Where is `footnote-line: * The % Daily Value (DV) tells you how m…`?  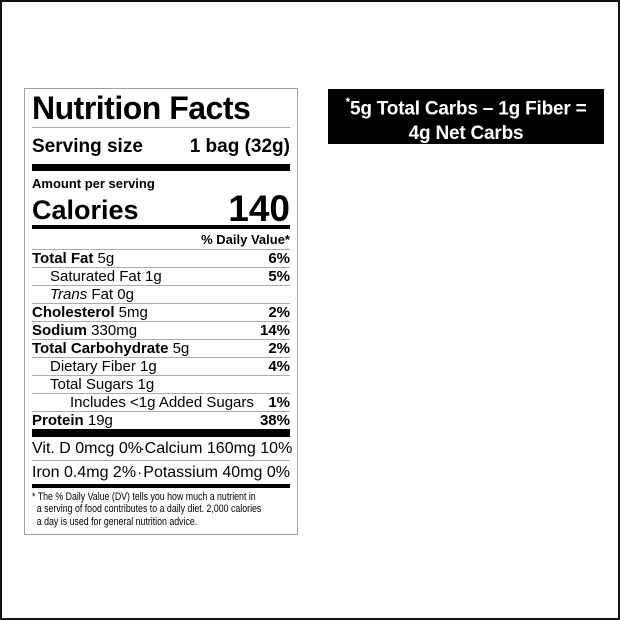 footnote-line: * The % Daily Value (DV) tells you how m… is located at coordinates (144, 497).